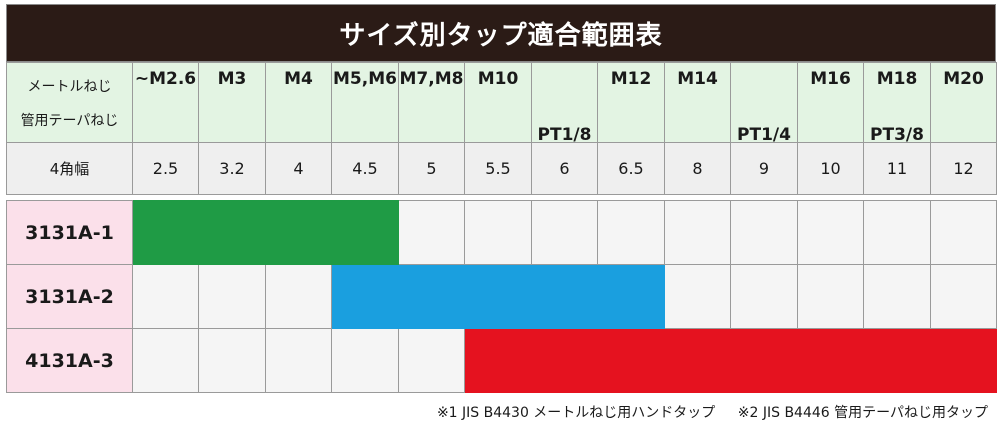 The height and width of the screenshot is (424, 1000). I want to click on metric-size-label: M18, so click(897, 78).